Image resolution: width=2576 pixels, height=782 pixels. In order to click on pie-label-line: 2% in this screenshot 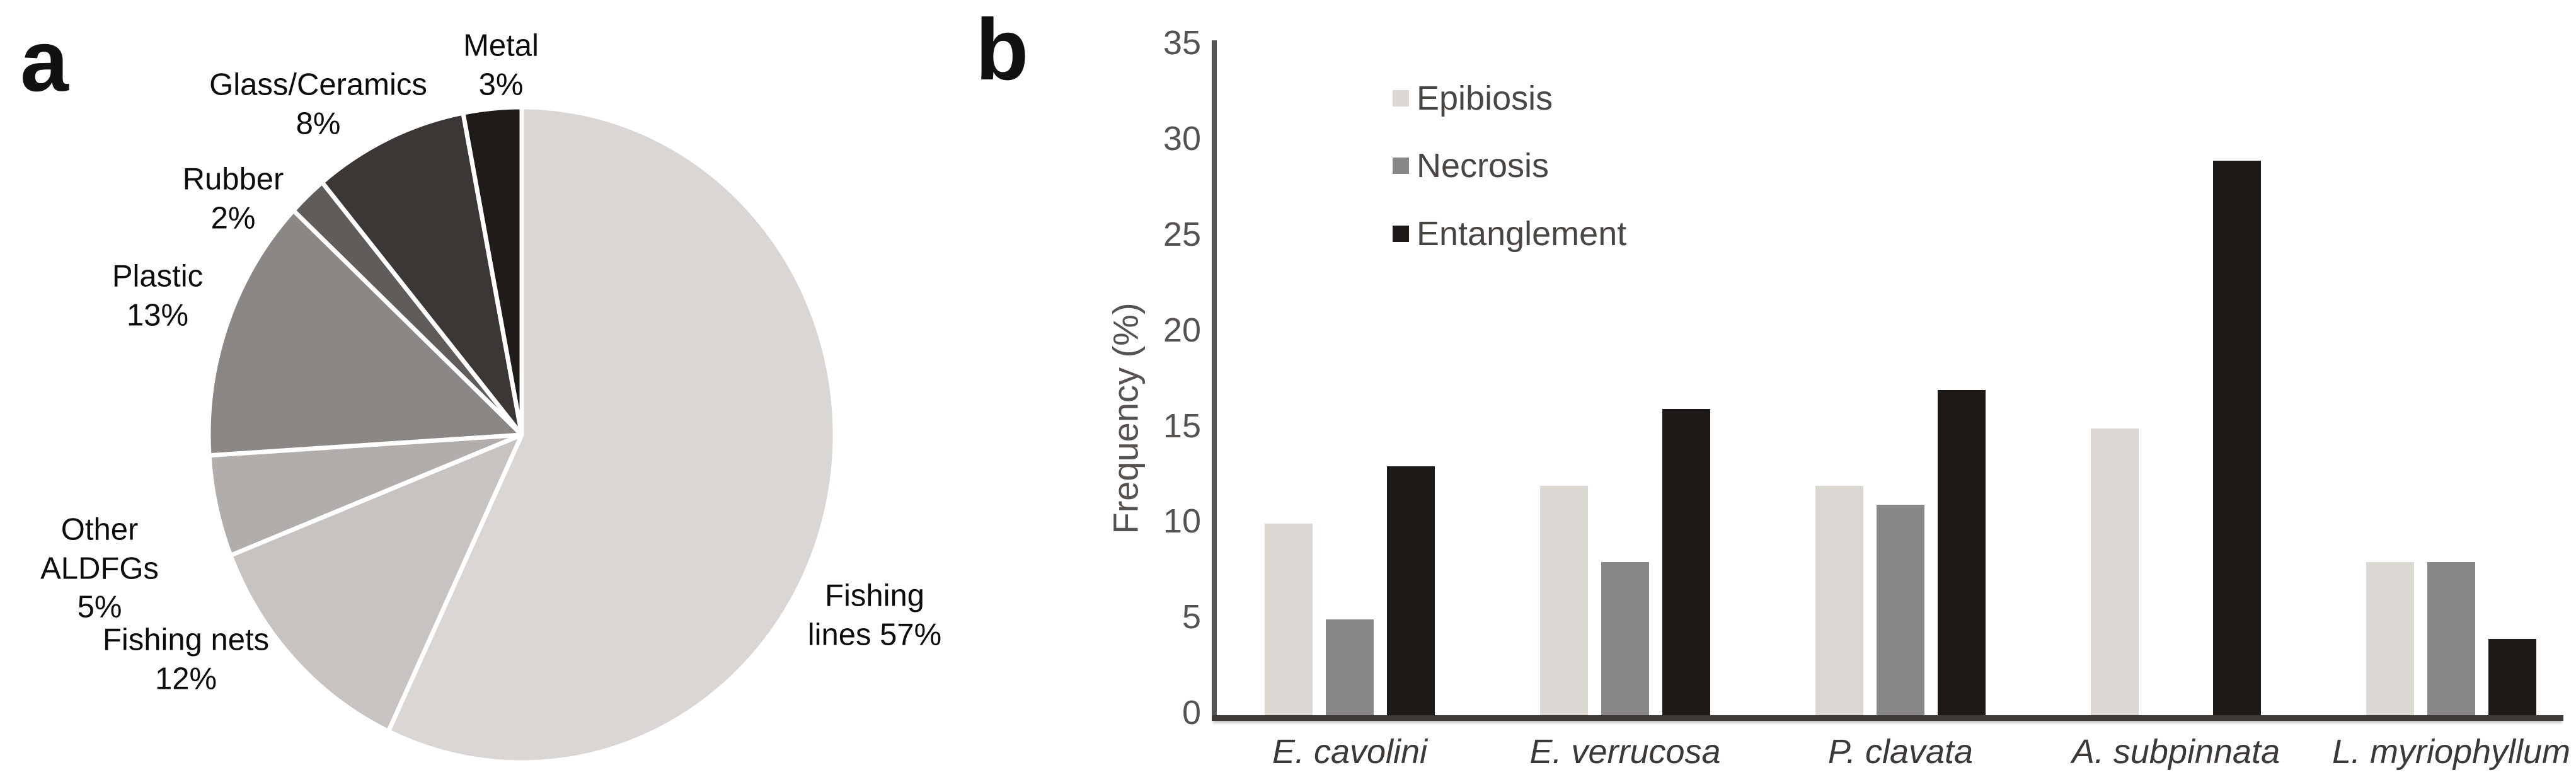, I will do `click(233, 218)`.